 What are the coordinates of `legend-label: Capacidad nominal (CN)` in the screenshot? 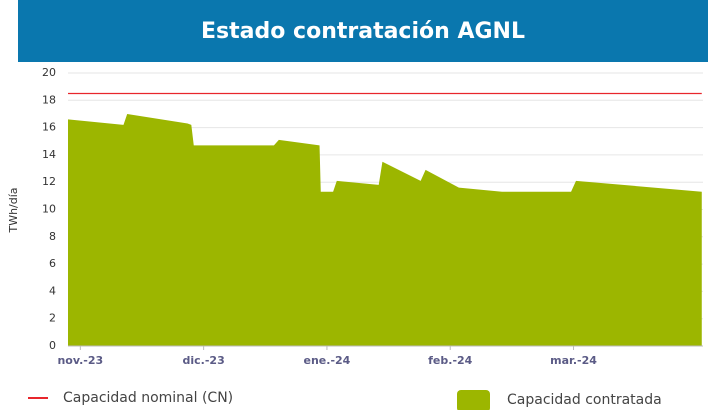 It's located at (148, 398).